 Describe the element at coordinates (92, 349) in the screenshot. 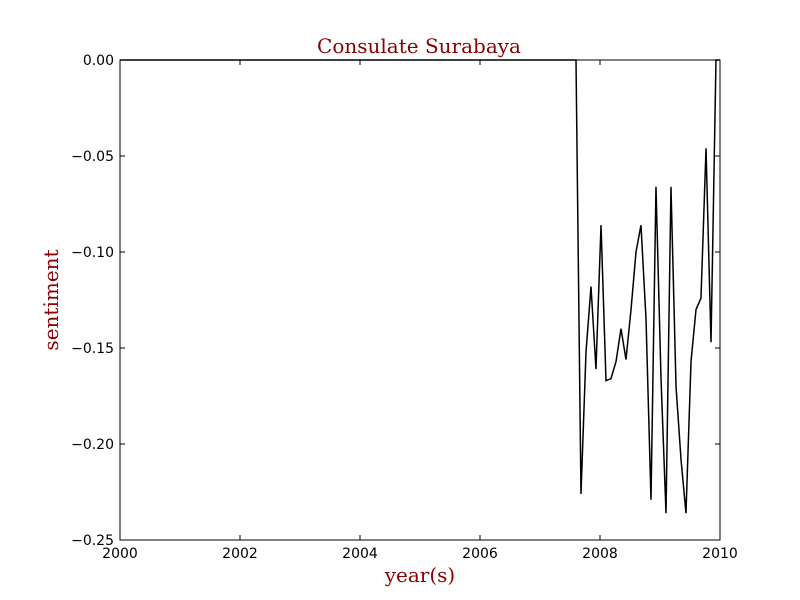

I see `y-tick-label: −0.15` at that location.